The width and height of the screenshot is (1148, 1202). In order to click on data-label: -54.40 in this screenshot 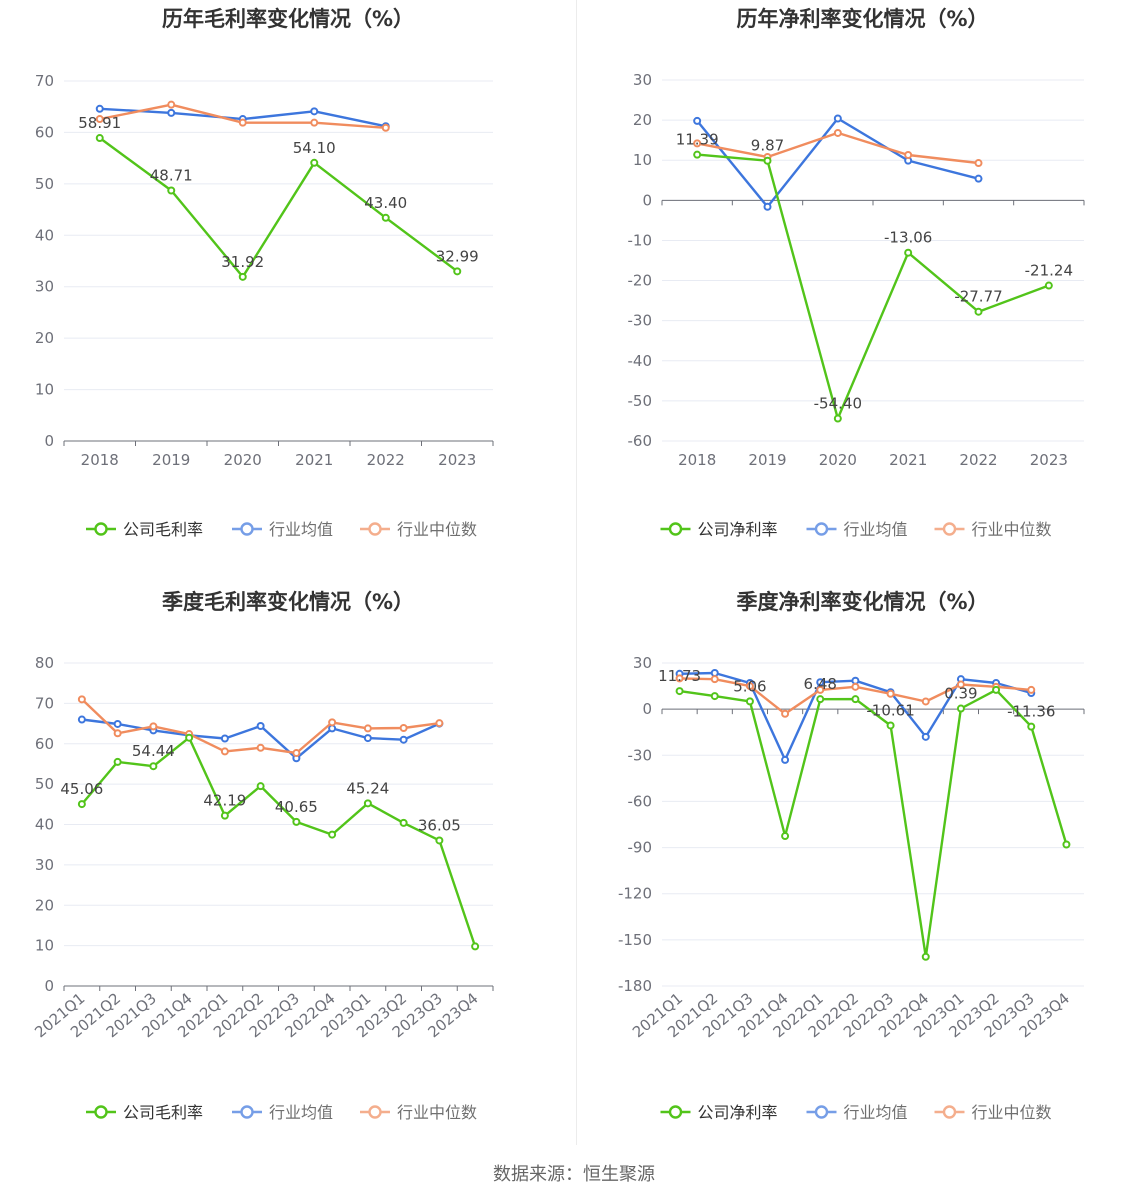, I will do `click(838, 404)`.